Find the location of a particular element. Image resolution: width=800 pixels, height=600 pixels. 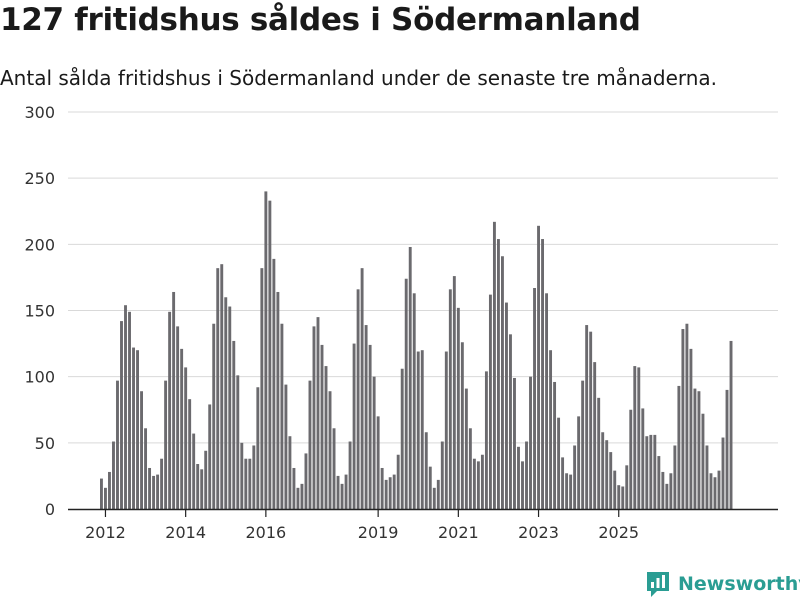

y-tick-label: 100 is located at coordinates (39, 377).